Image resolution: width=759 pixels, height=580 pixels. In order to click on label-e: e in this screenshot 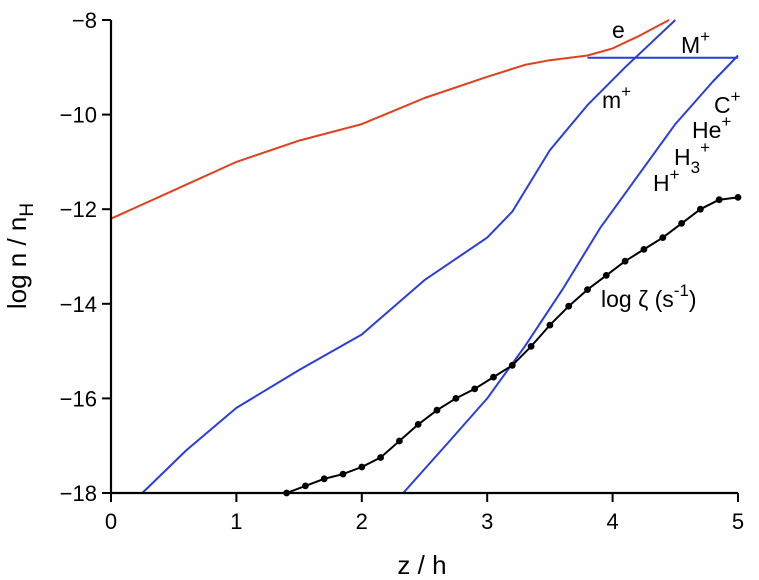, I will do `click(618, 30)`.